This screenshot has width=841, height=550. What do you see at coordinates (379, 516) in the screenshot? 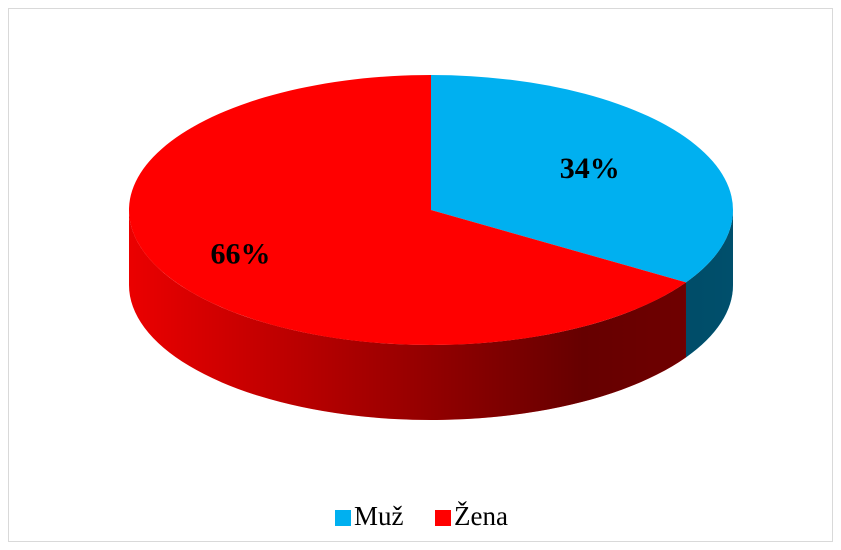
I see `legend-label: Muž` at bounding box center [379, 516].